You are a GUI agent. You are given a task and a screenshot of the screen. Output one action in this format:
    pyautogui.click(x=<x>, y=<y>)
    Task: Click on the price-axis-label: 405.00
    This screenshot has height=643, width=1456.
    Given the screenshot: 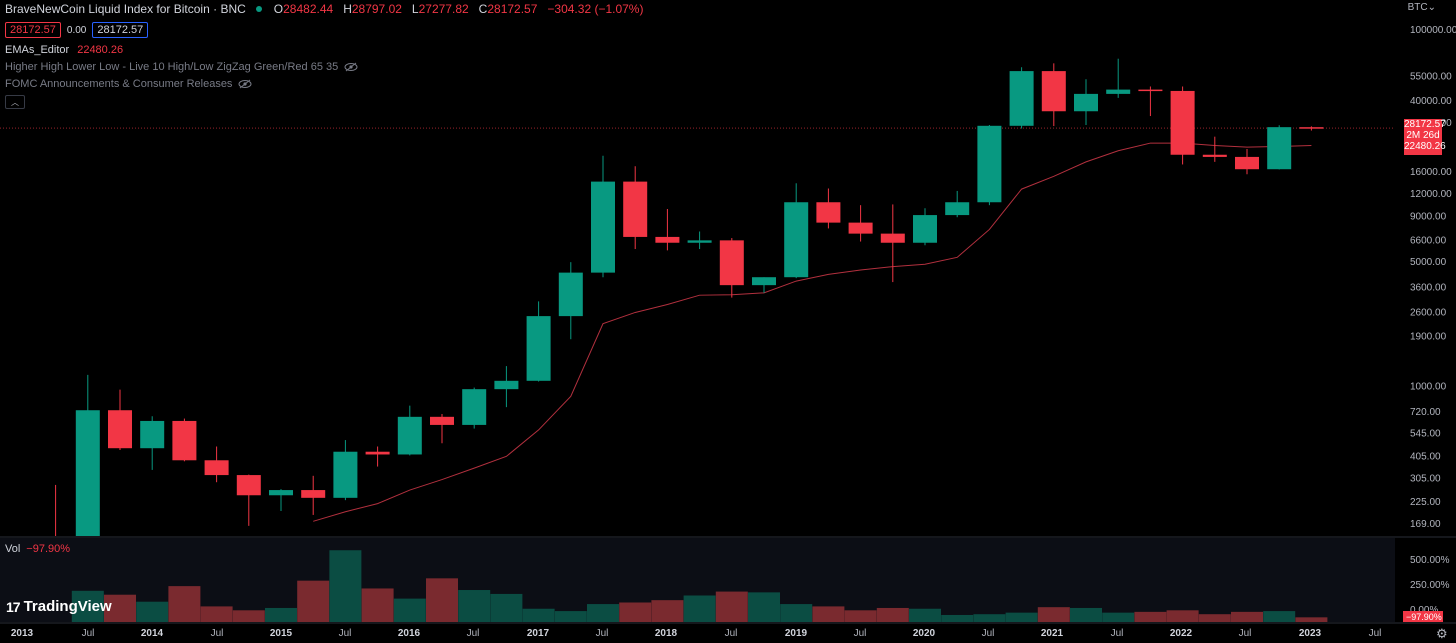 What is the action you would take?
    pyautogui.click(x=1425, y=456)
    